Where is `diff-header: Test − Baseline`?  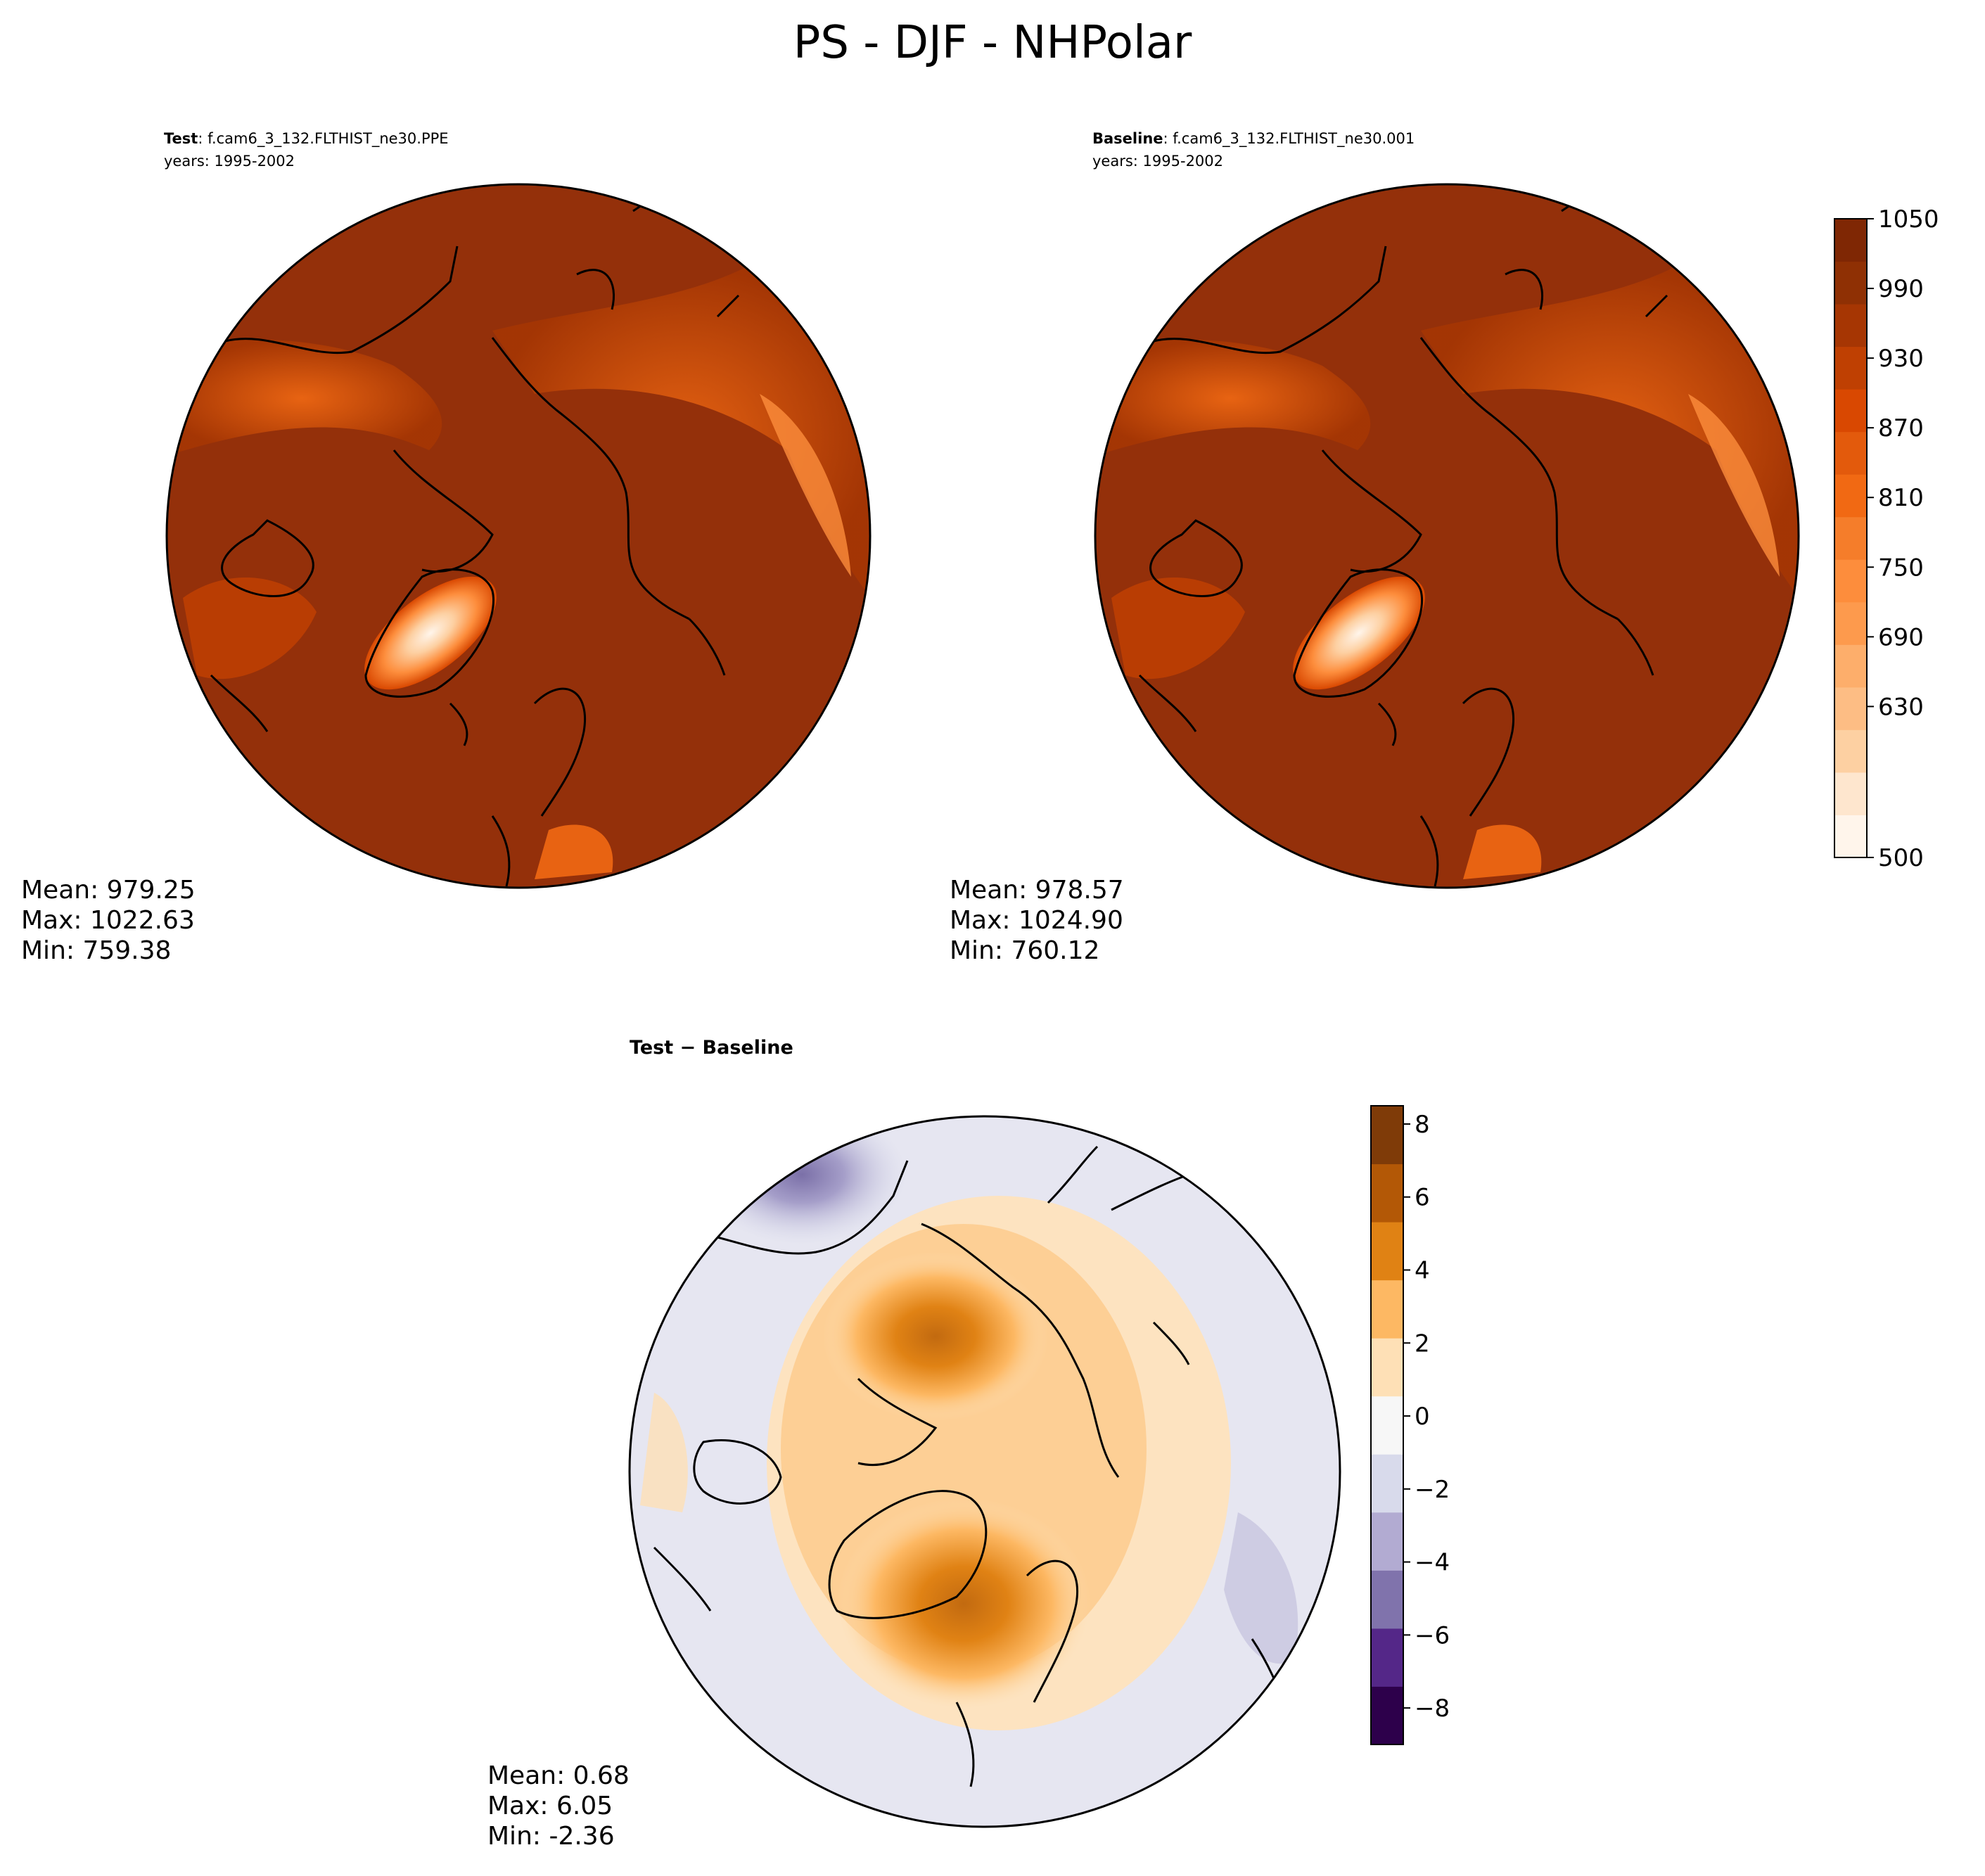 diff-header: Test − Baseline is located at coordinates (711, 1048).